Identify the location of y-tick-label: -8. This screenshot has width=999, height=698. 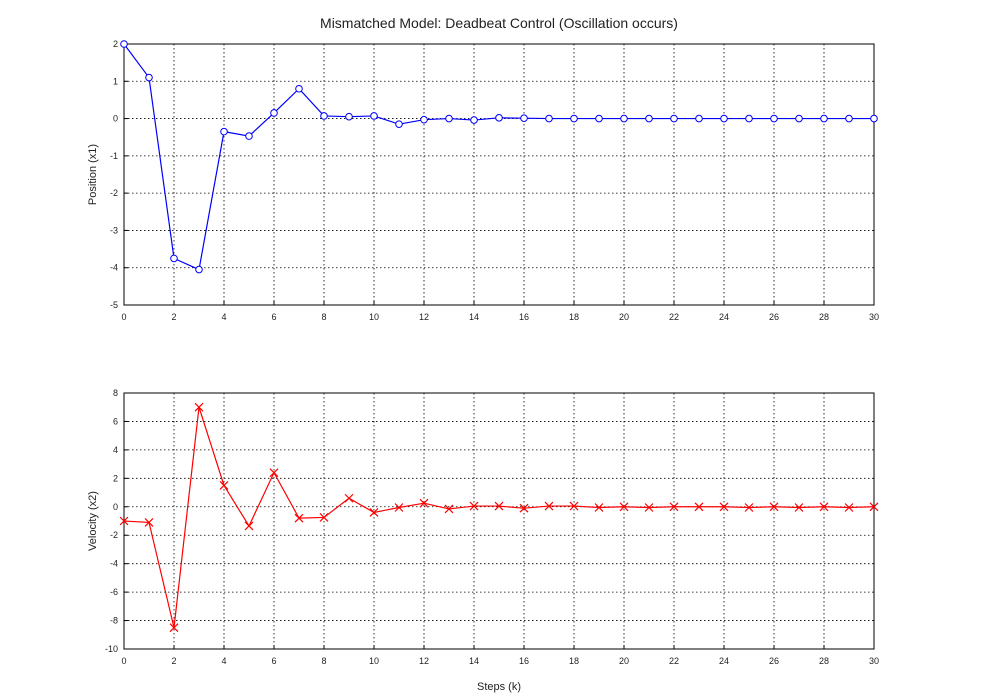
(114, 621).